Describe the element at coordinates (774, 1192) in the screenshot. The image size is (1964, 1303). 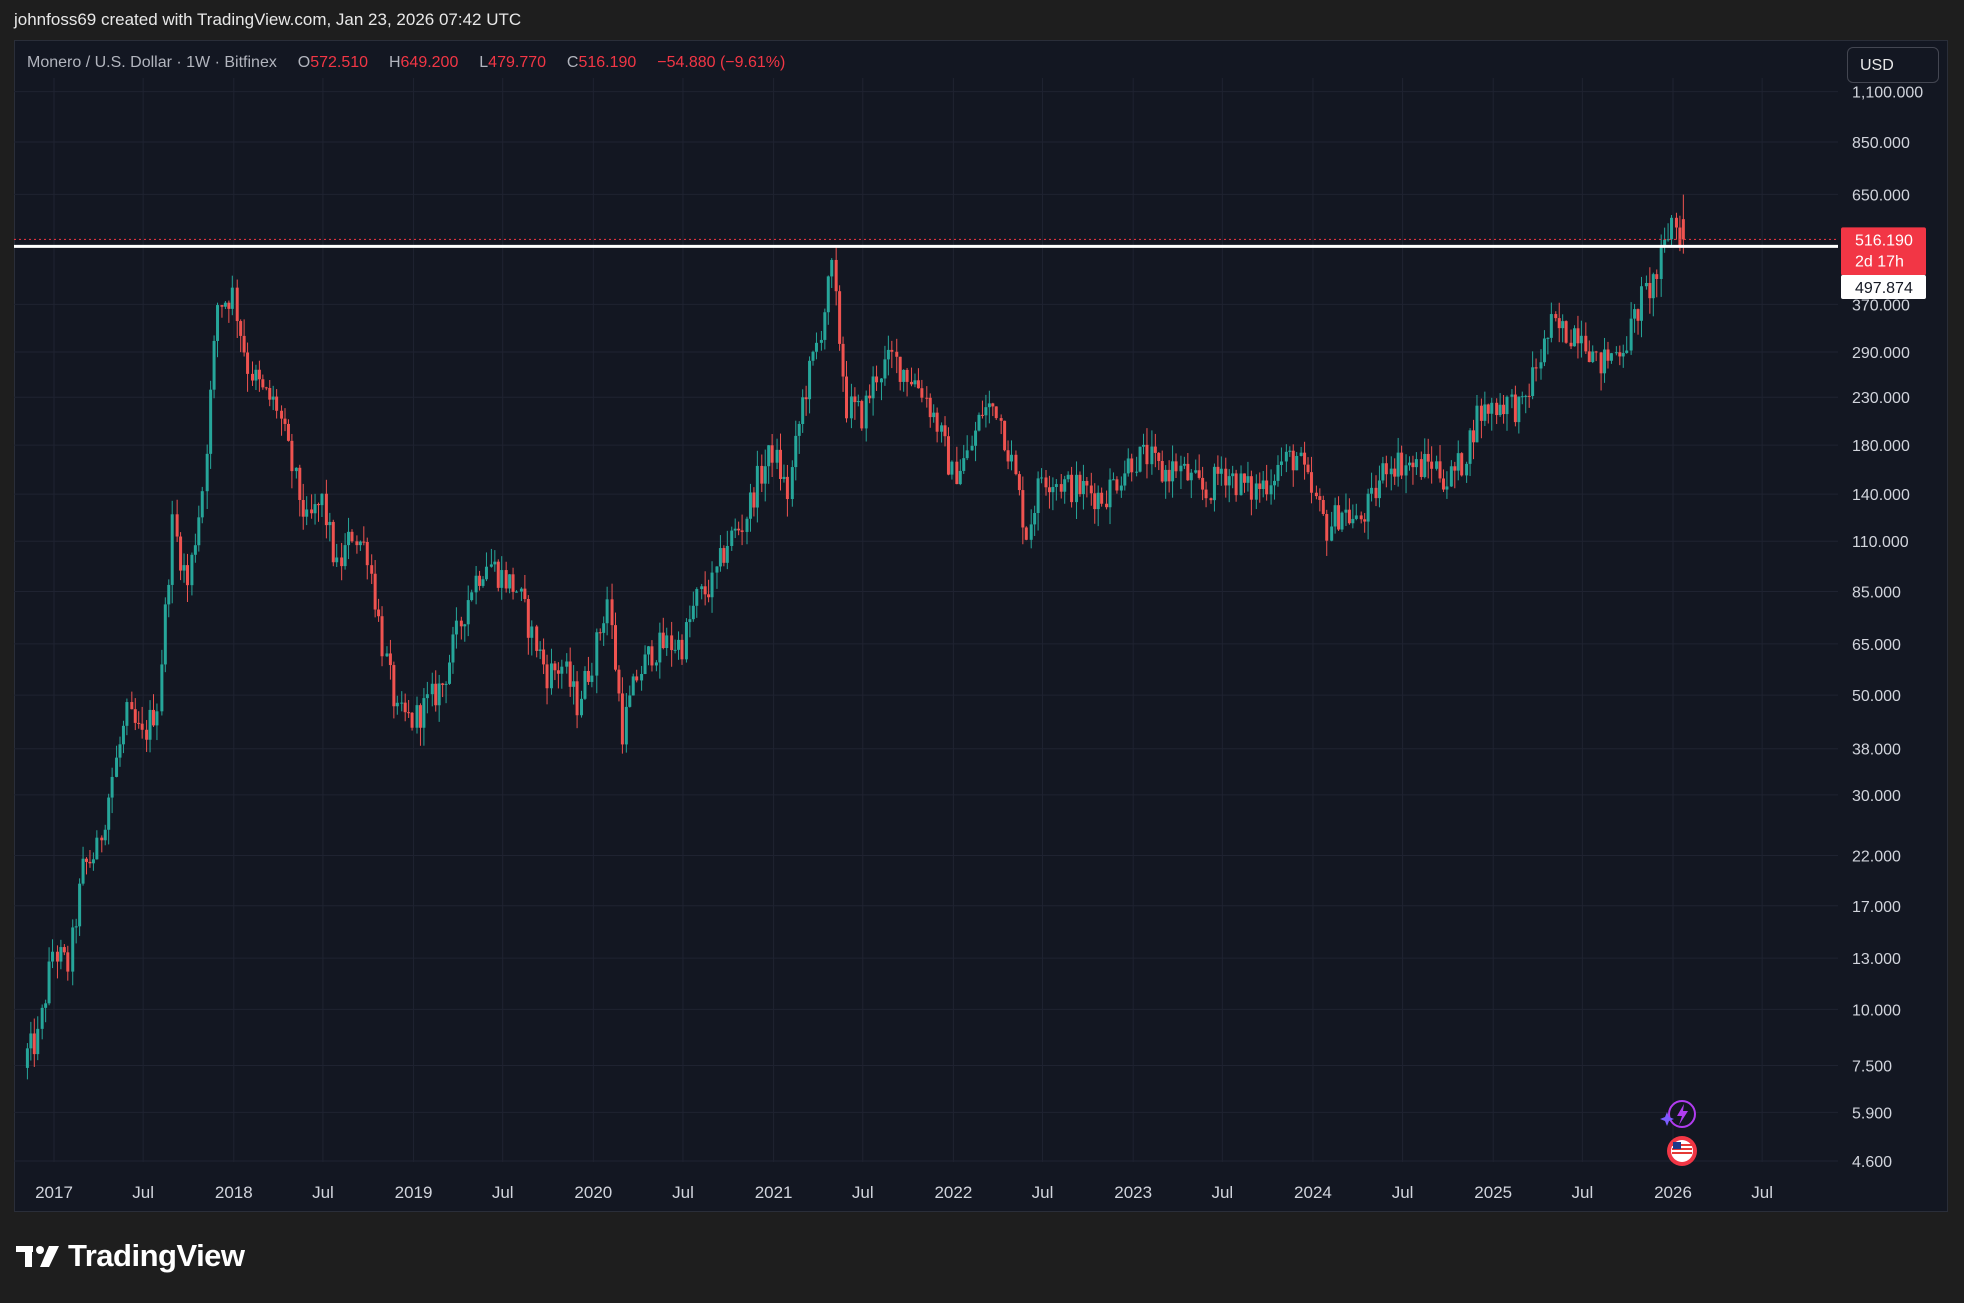
I see `x-tick-label: 2021` at that location.